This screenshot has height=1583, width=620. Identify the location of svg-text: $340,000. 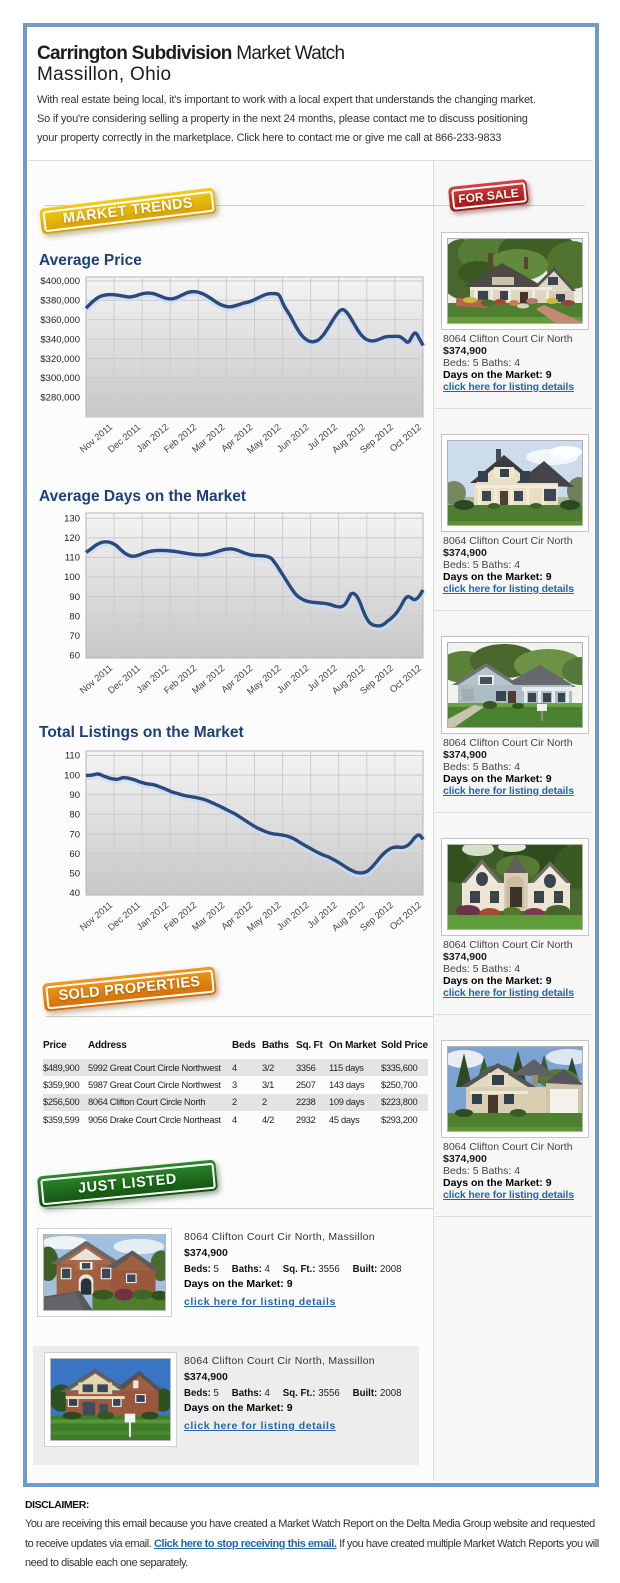
(60, 339).